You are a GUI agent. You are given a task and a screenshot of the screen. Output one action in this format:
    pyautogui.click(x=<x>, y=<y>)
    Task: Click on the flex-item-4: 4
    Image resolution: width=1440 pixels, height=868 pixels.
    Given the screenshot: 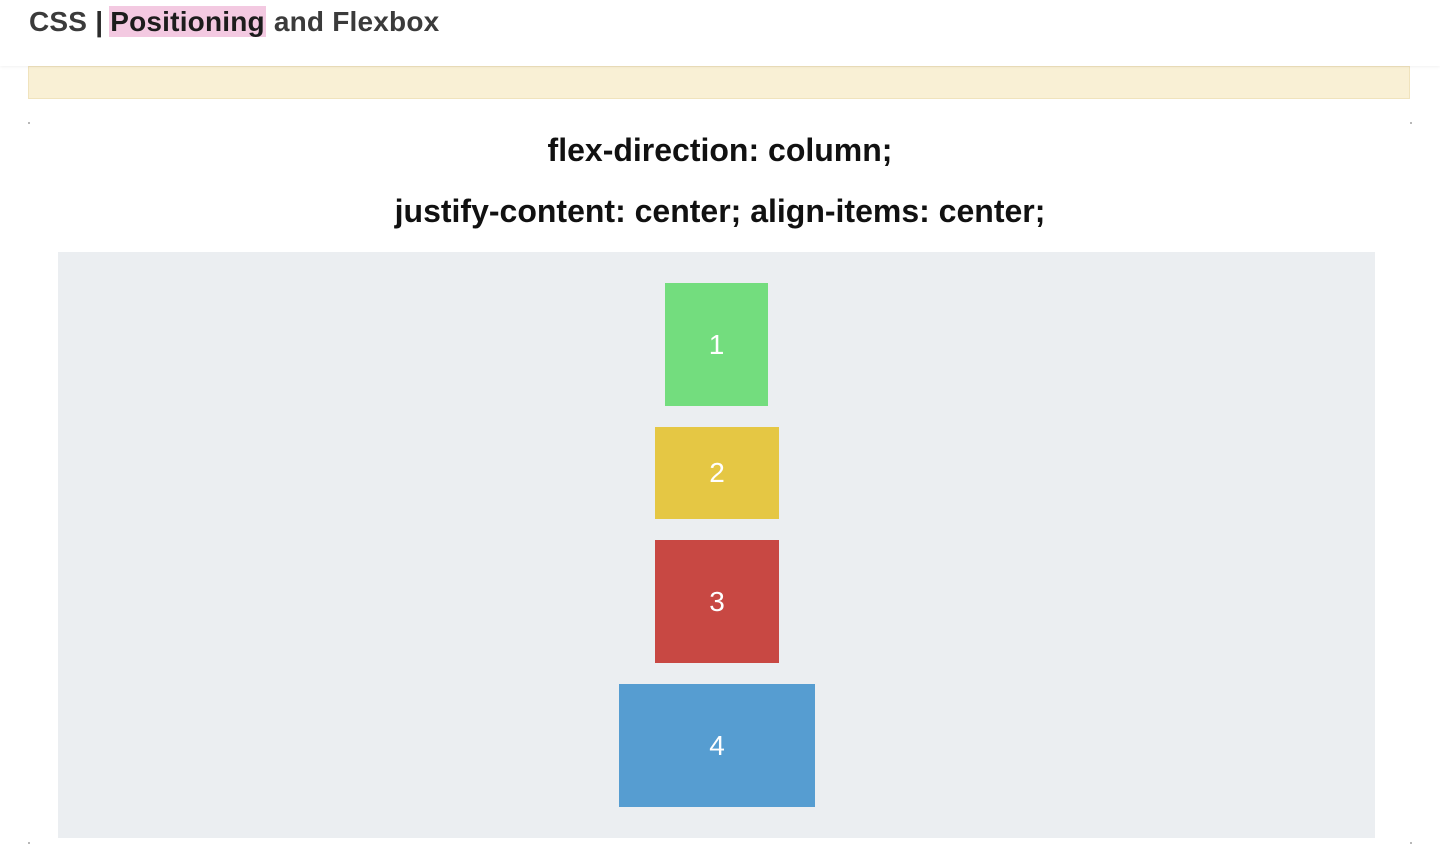 What is the action you would take?
    pyautogui.click(x=717, y=745)
    